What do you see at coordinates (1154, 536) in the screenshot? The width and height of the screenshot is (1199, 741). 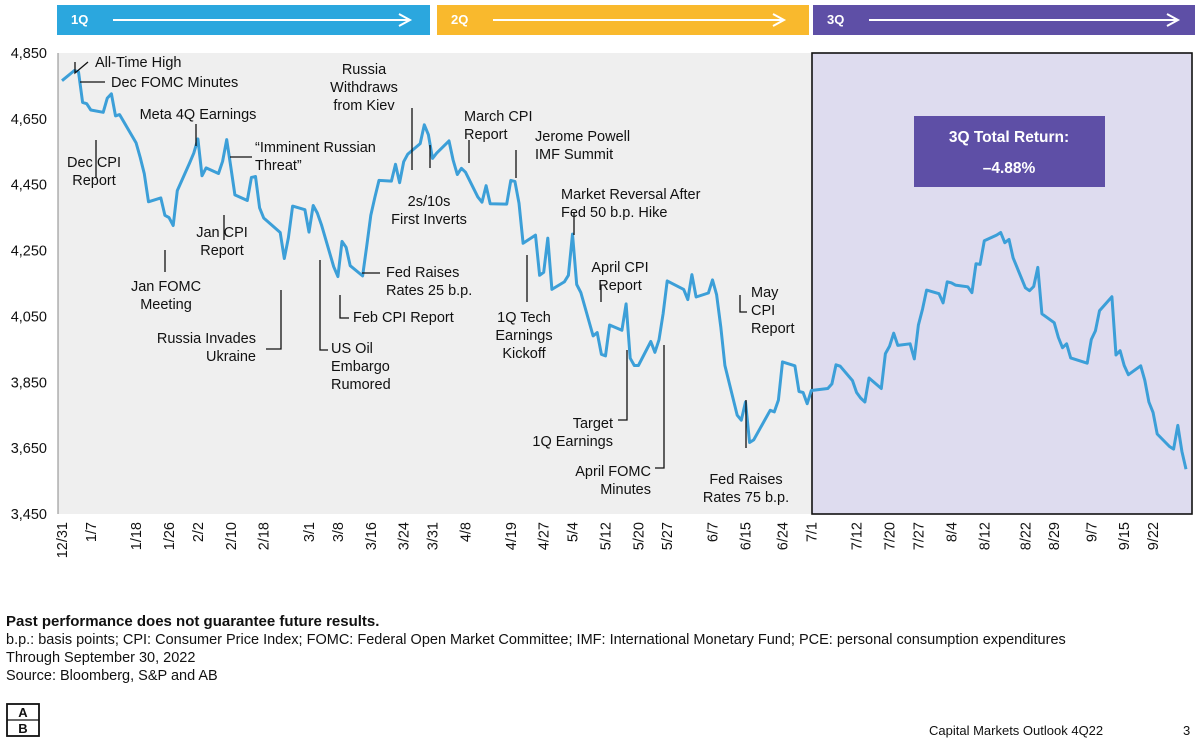 I see `x-tick-label: 9/22` at bounding box center [1154, 536].